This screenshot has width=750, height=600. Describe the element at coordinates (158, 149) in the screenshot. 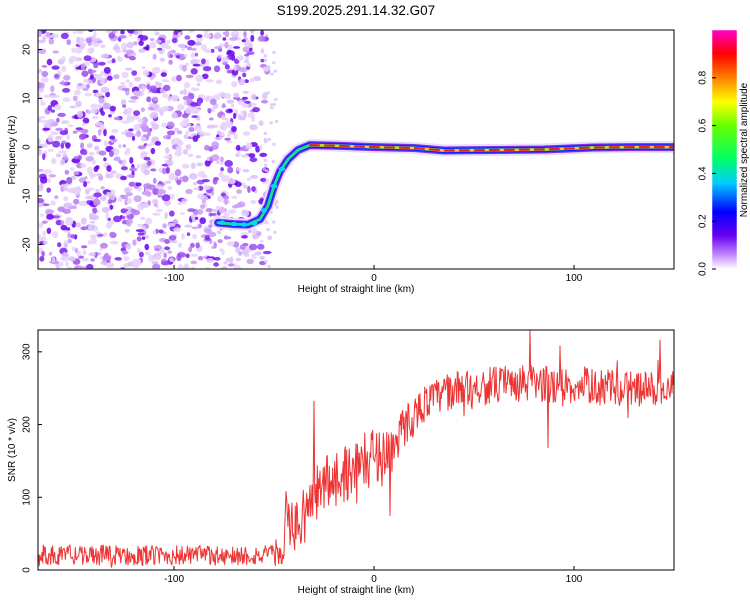

I see `noise-blobs` at that location.